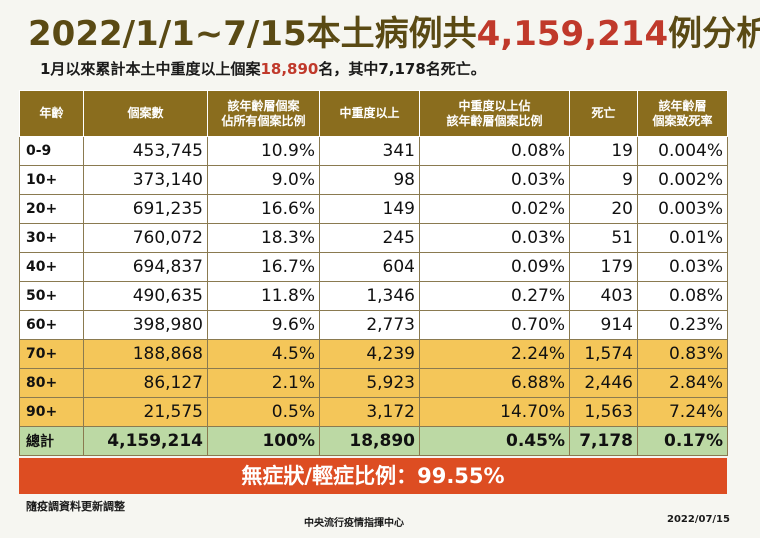  What do you see at coordinates (289, 69) in the screenshot?
I see `subtitle-number: 18,890` at bounding box center [289, 69].